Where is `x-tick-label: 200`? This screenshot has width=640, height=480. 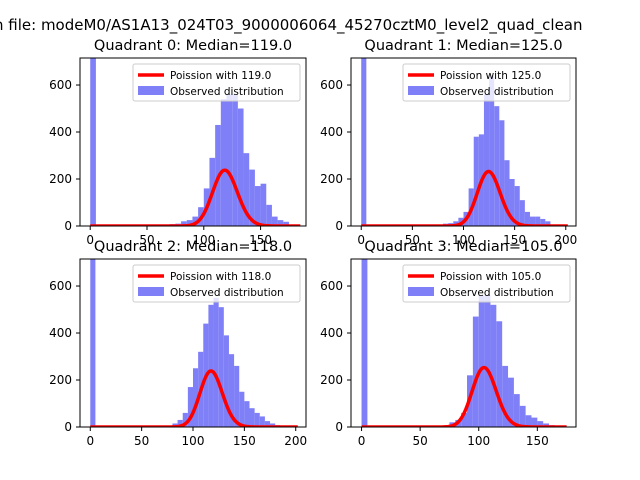 x-tick-label: 200 is located at coordinates (295, 441).